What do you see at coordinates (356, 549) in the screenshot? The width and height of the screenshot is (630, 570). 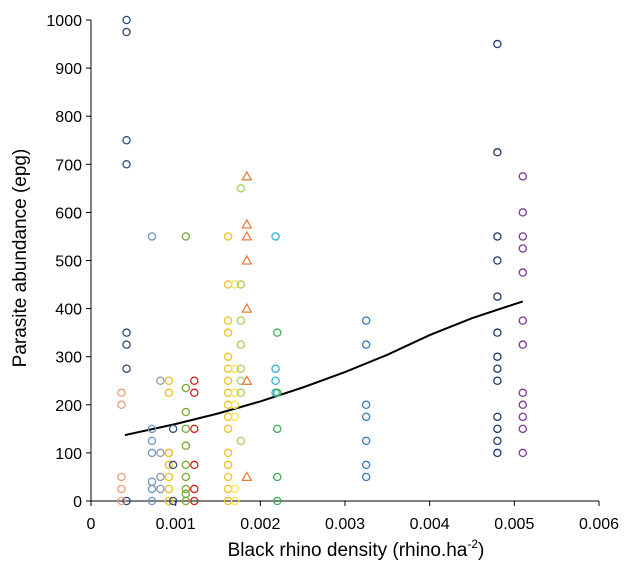 I see `x-axis-title: Black rhino density (rhino.ha-2)` at bounding box center [356, 549].